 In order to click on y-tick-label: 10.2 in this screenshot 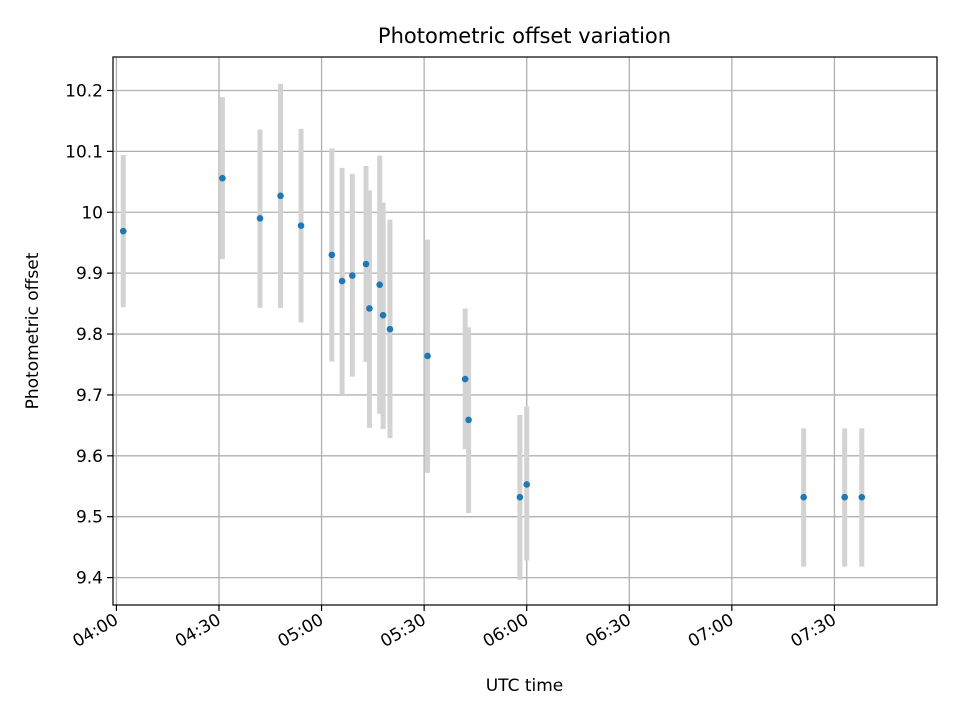, I will do `click(84, 91)`.